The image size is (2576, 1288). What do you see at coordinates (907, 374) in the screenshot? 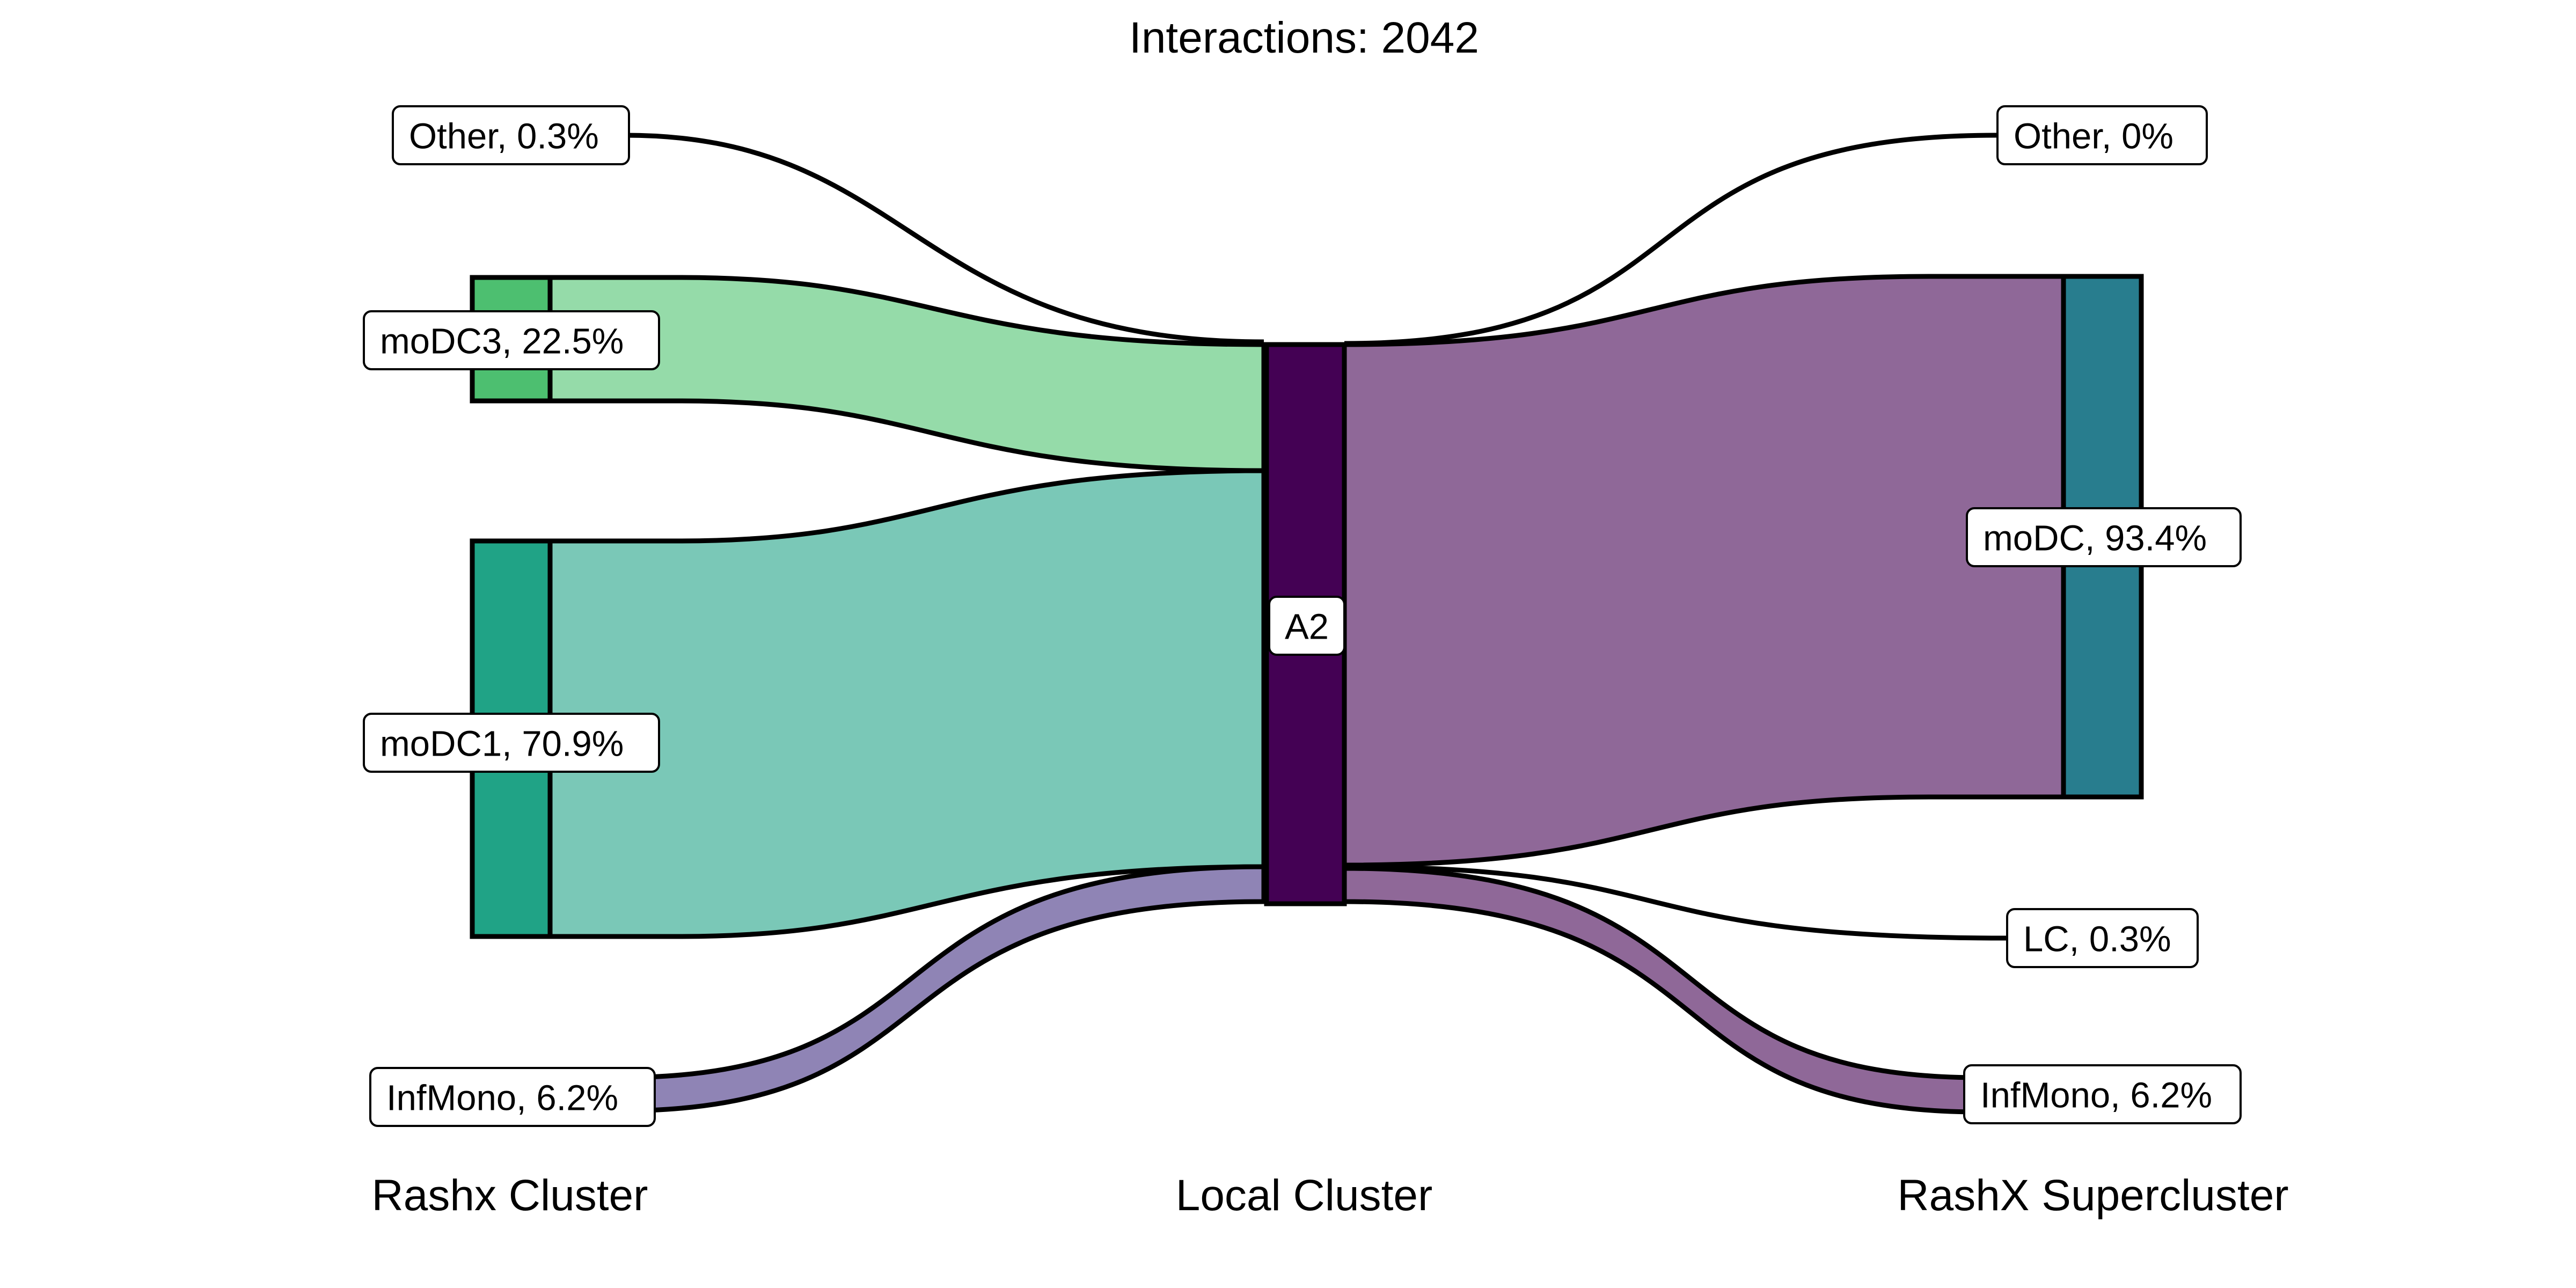
I see `flow-modc3-to-a2` at bounding box center [907, 374].